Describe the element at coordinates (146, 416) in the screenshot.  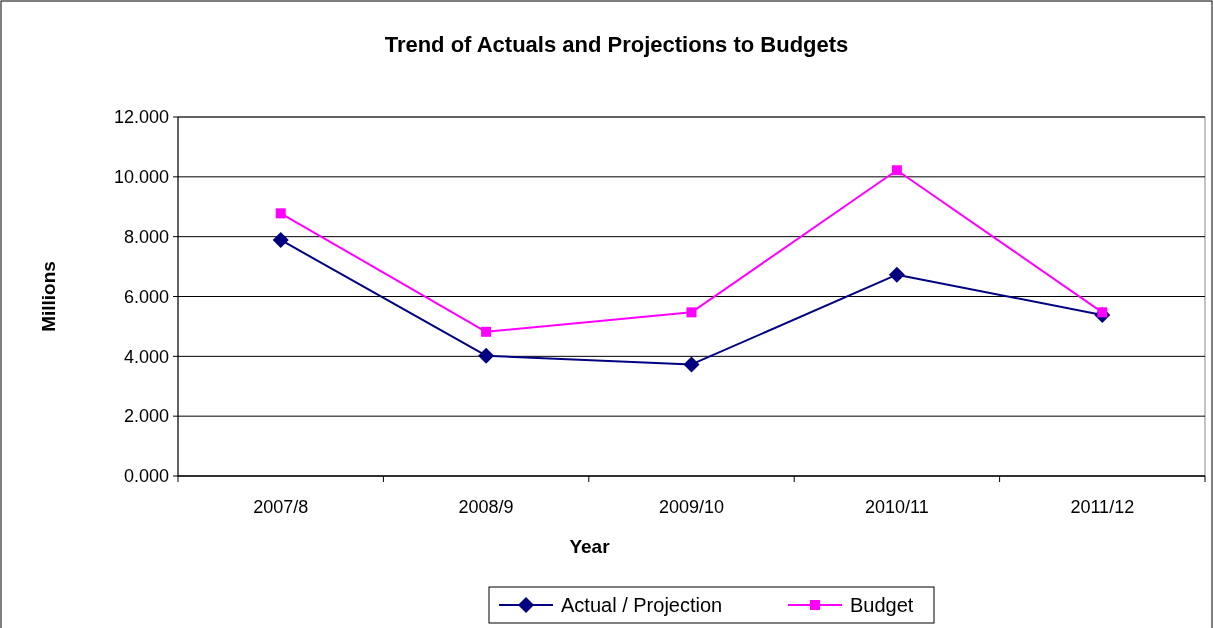
I see `y-tick-label: 2.000` at that location.